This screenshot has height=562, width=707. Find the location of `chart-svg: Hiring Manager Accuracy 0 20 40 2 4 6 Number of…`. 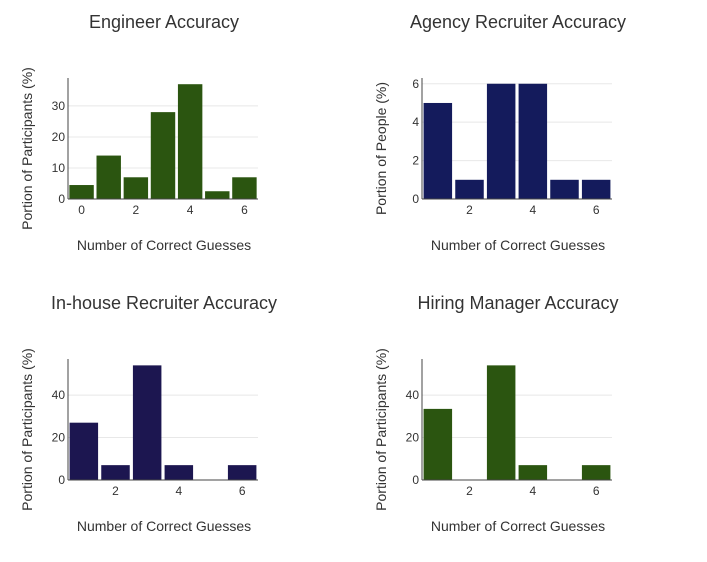

chart-svg: Hiring Manager Accuracy 0 20 40 2 4 6 Number of… is located at coordinates (496, 413).